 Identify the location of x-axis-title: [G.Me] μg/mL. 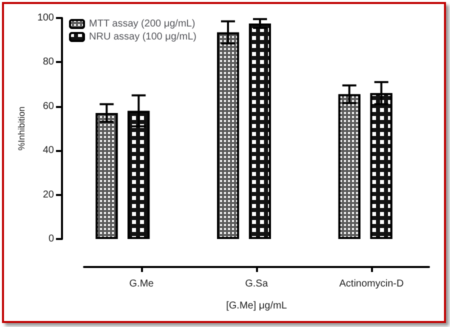
(257, 306).